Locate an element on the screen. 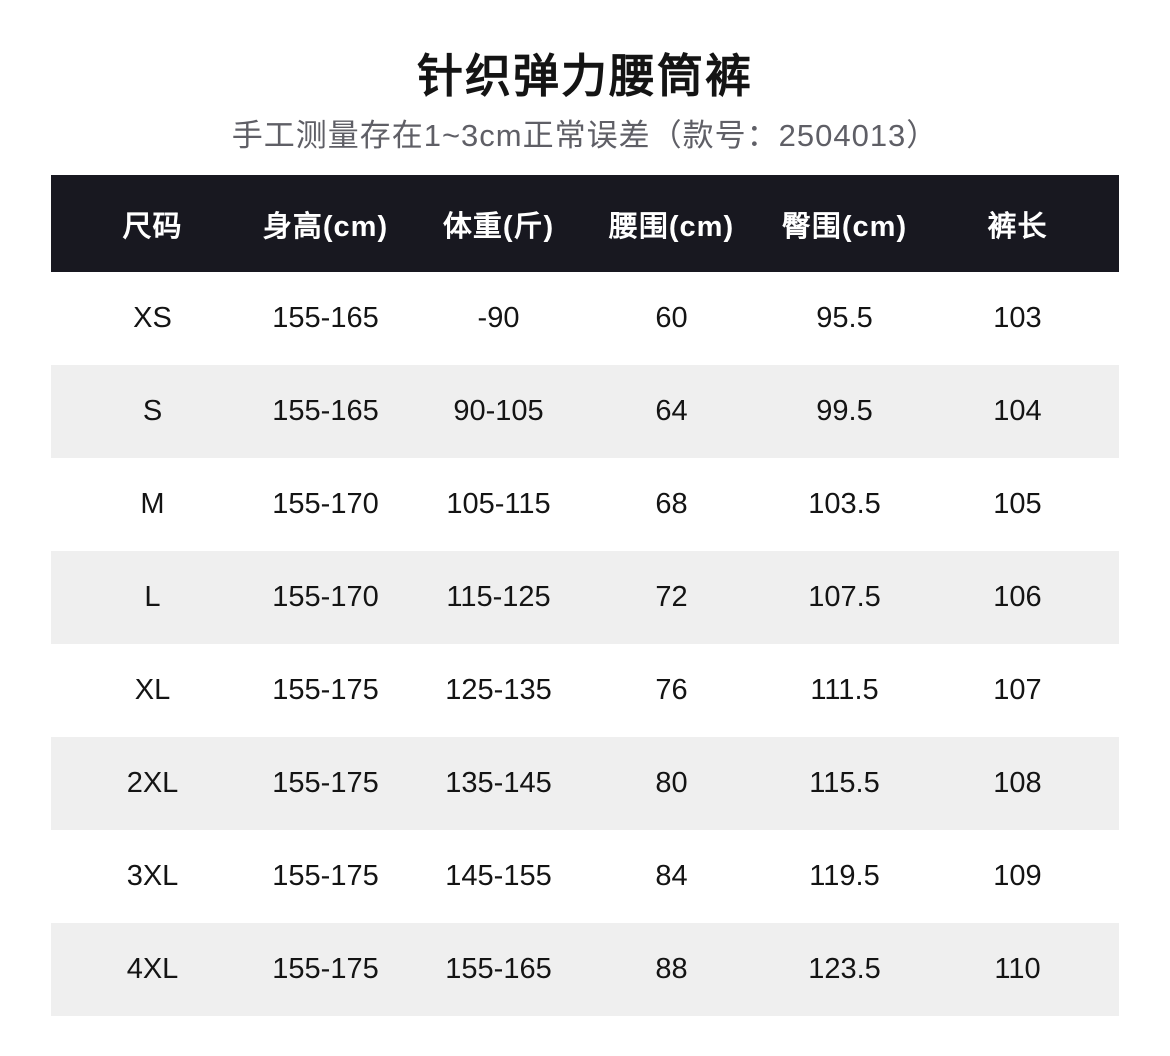  table-row: L 155-170 115-125 72 107.5 106 is located at coordinates (585, 597).